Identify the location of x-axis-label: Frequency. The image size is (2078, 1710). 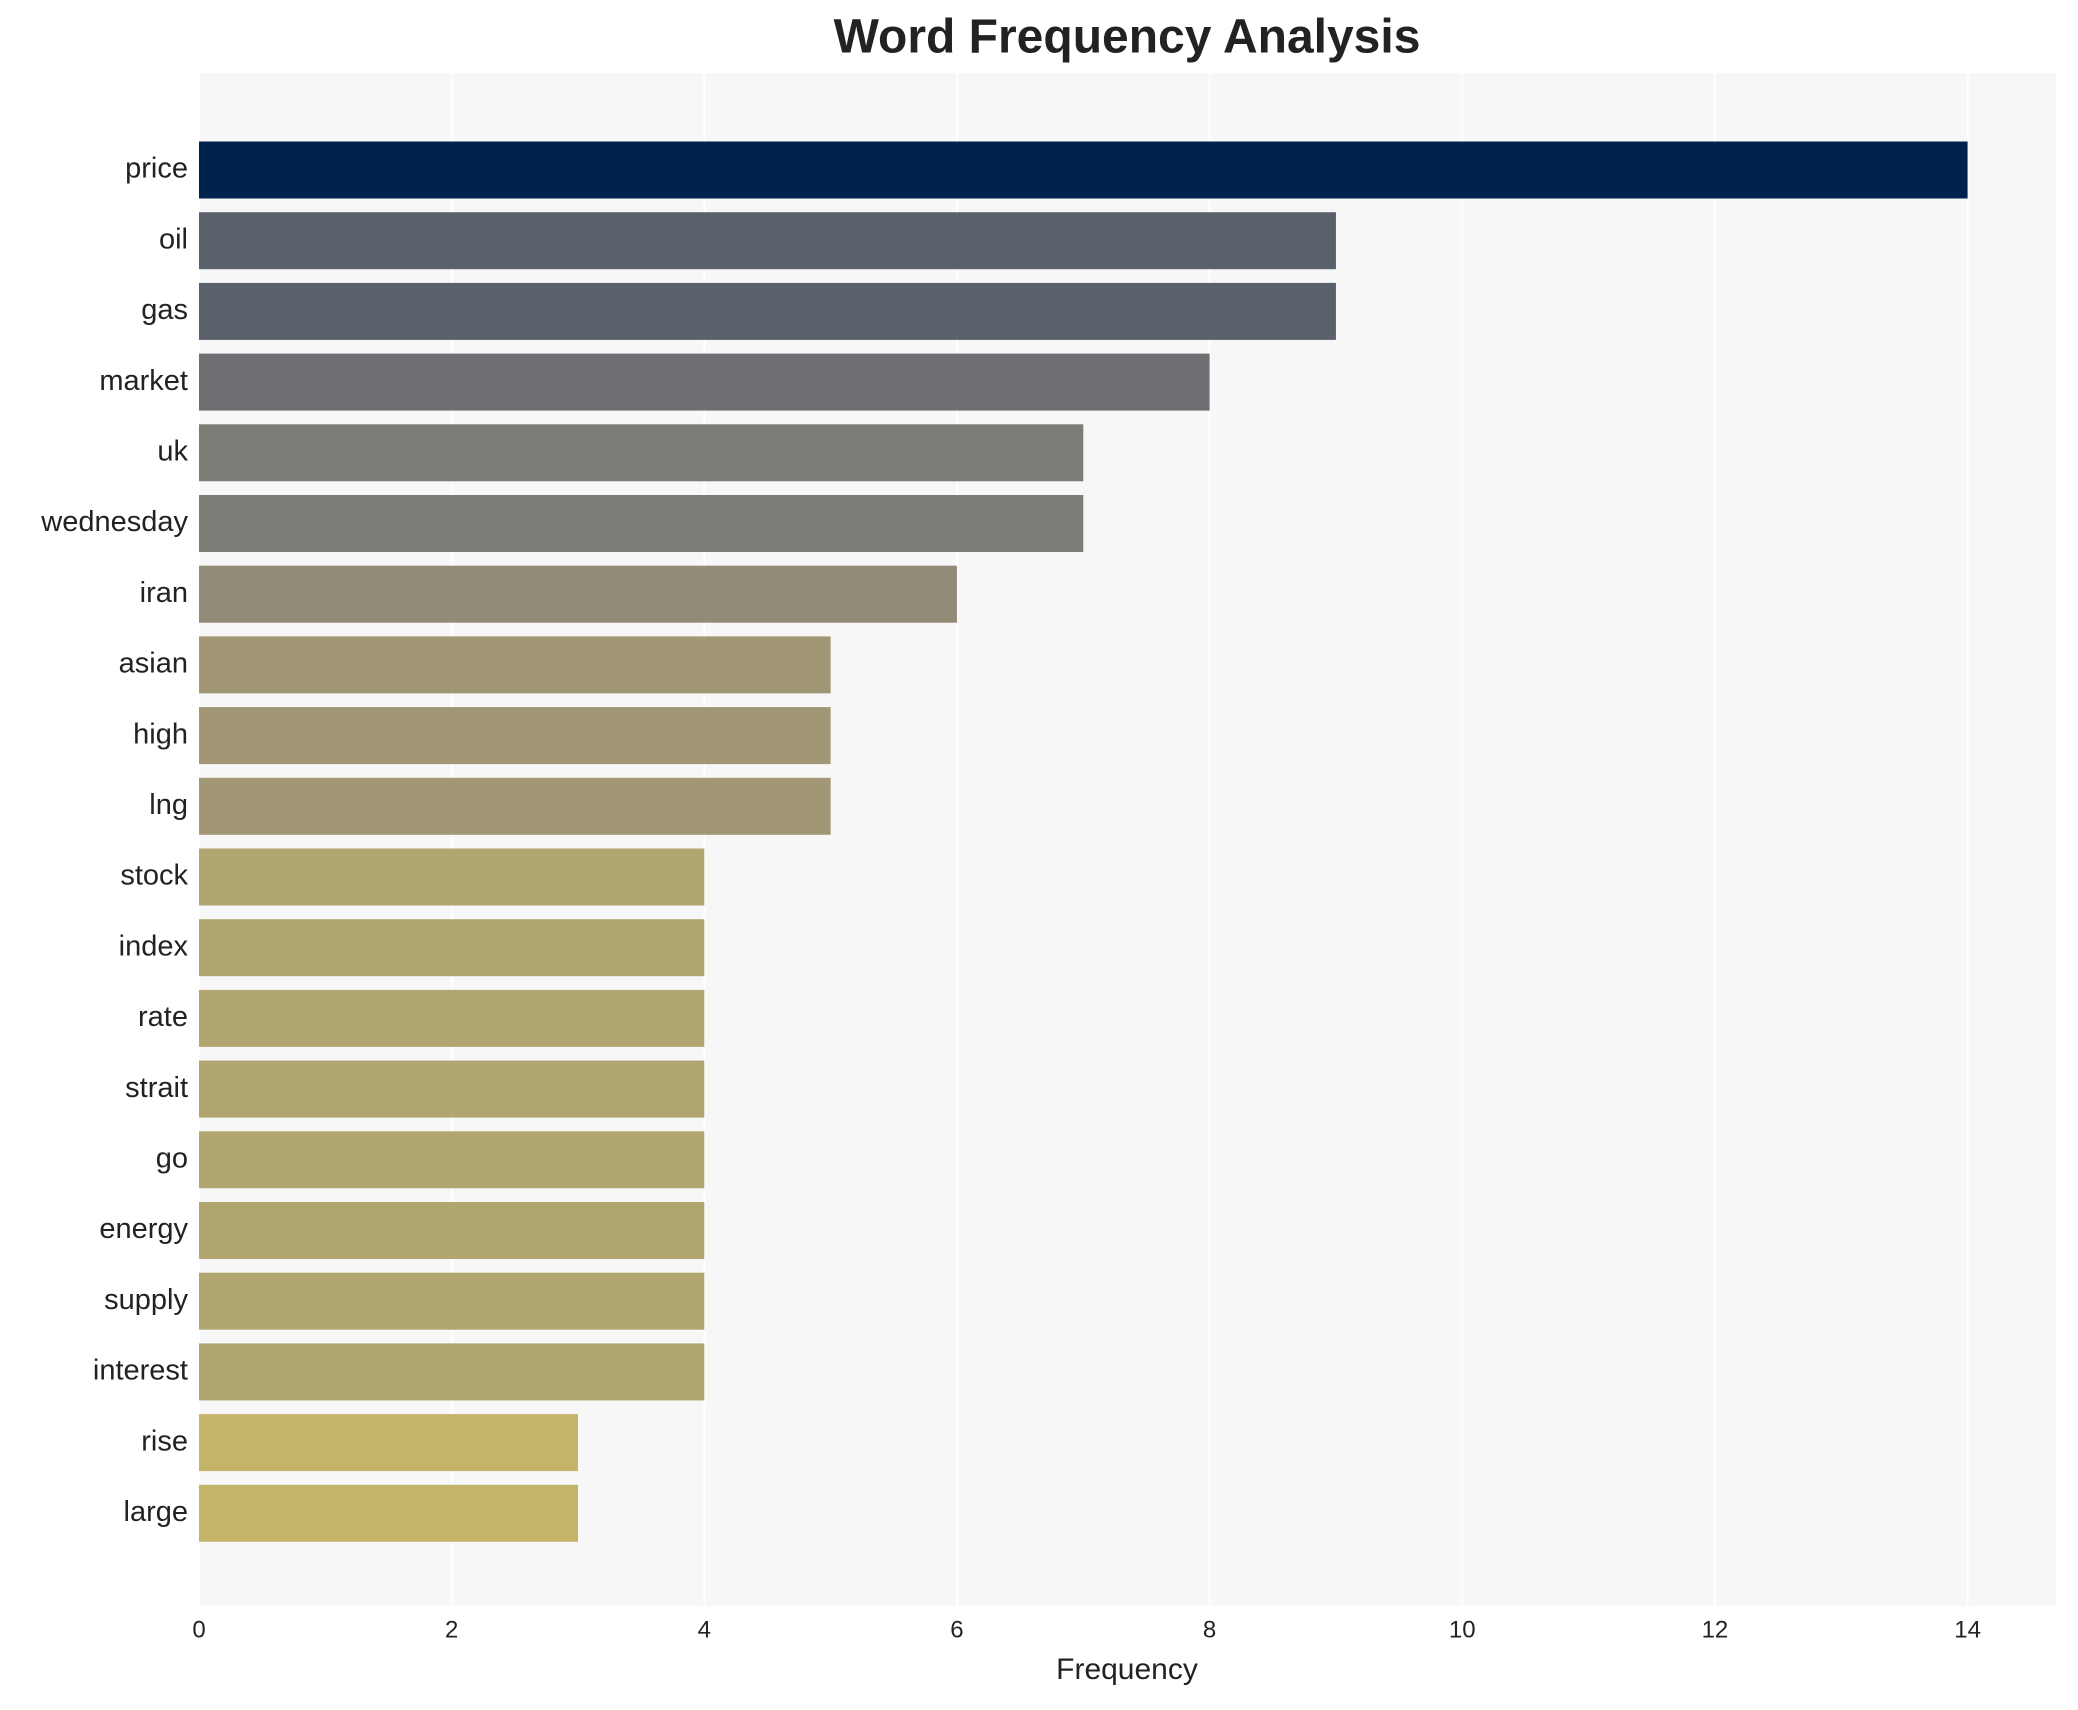
(1127, 1669).